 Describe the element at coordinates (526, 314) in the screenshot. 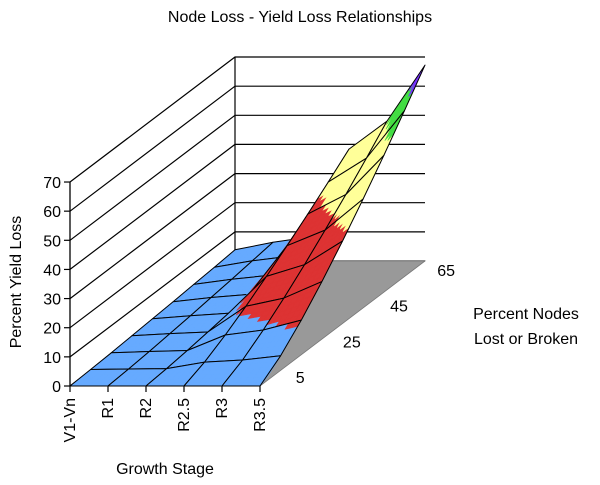

I see `y-axis-label-line-1: Percent Nodes` at that location.